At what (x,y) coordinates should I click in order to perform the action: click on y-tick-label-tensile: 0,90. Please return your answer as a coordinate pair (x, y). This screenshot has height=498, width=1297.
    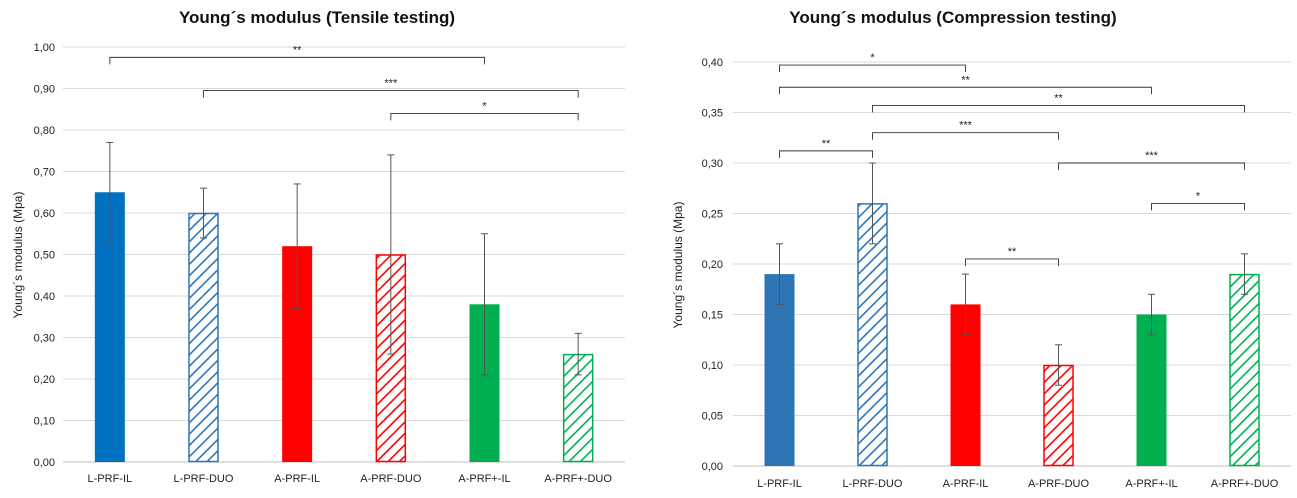
    Looking at the image, I should click on (44, 90).